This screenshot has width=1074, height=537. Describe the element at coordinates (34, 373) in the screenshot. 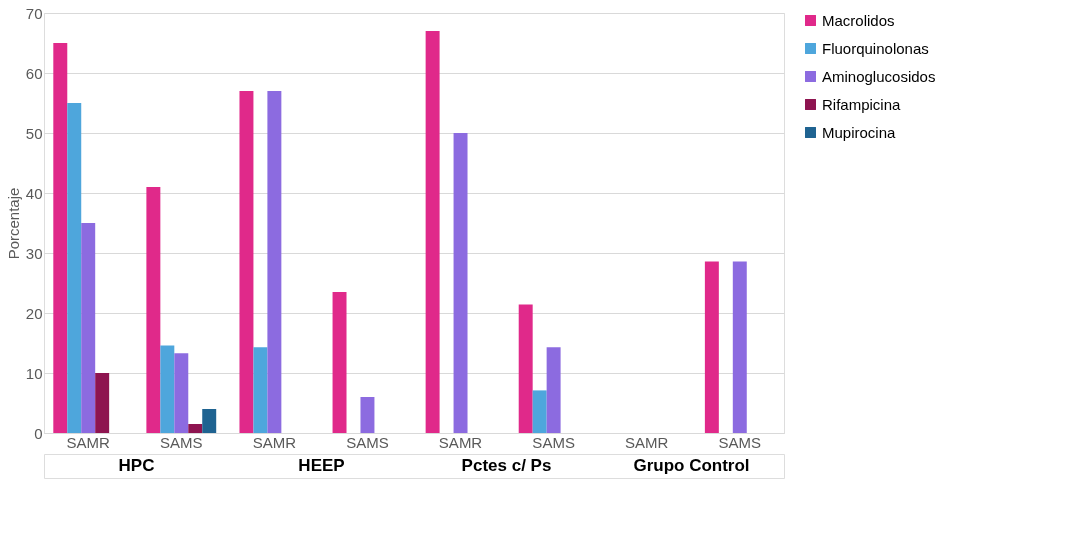

I see `y-tick-label: 10` at that location.